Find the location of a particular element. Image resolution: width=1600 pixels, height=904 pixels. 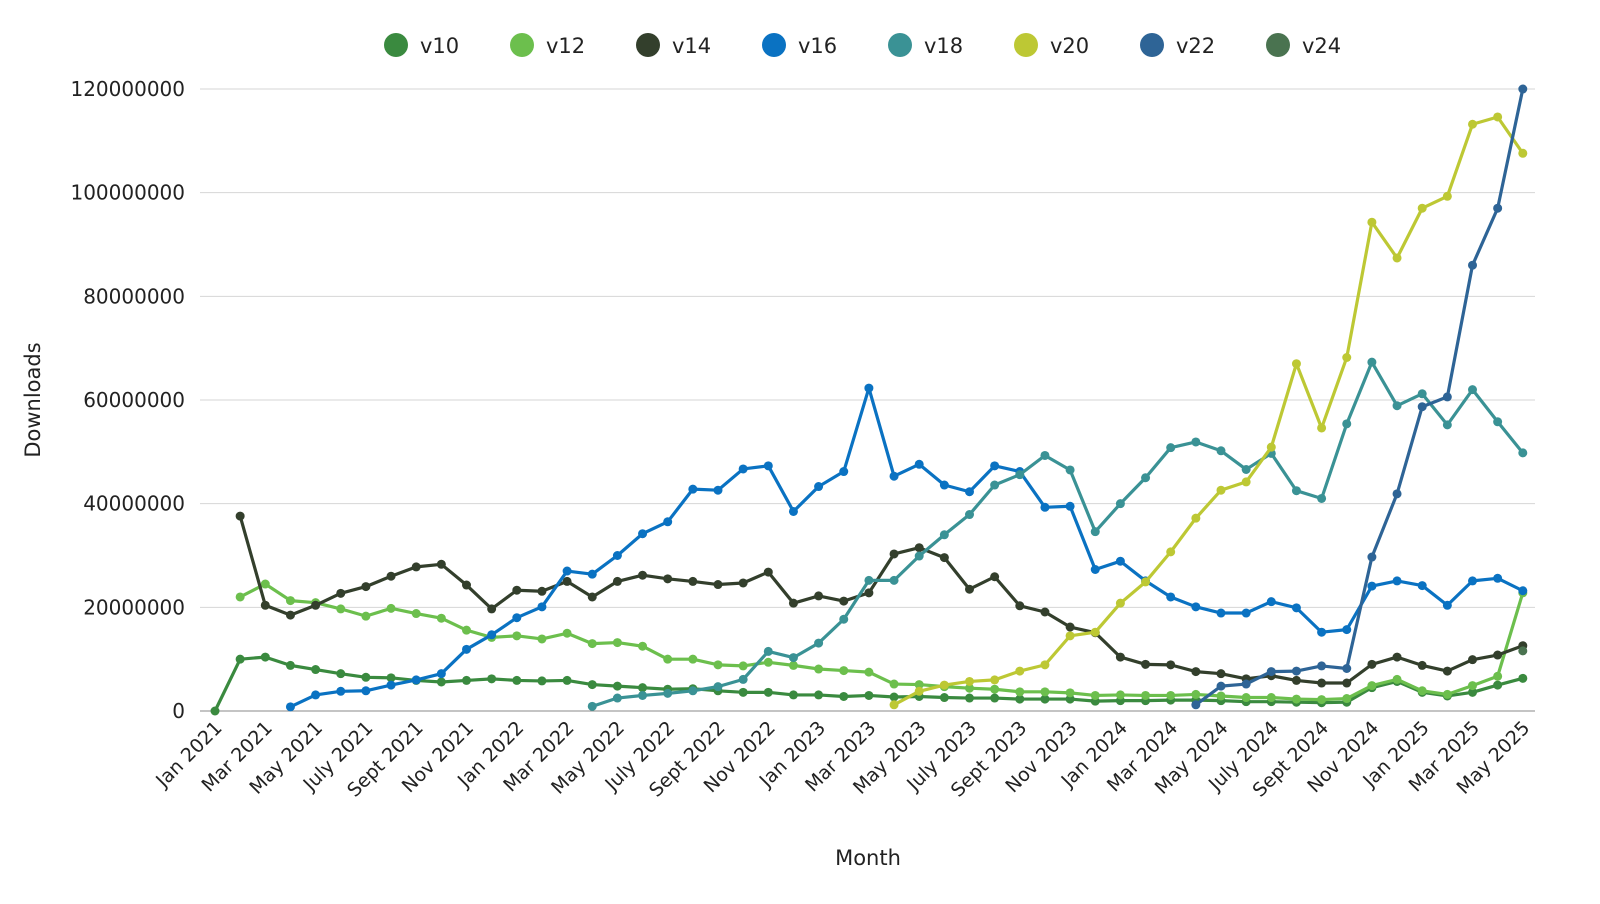

legend-label: v24 is located at coordinates (1321, 46).